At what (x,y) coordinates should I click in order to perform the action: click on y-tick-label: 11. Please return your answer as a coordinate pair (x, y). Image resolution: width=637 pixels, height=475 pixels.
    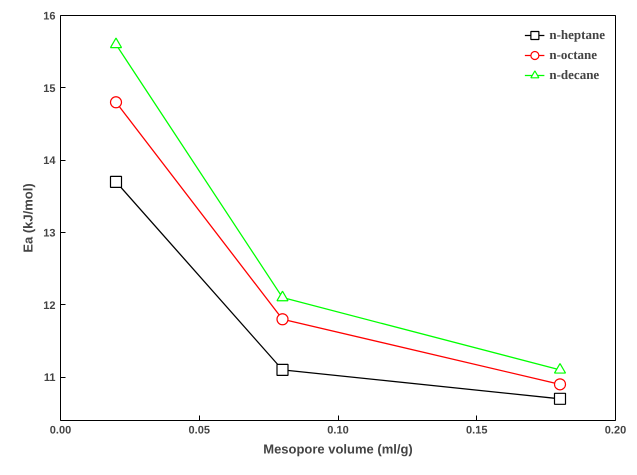
    Looking at the image, I should click on (50, 378).